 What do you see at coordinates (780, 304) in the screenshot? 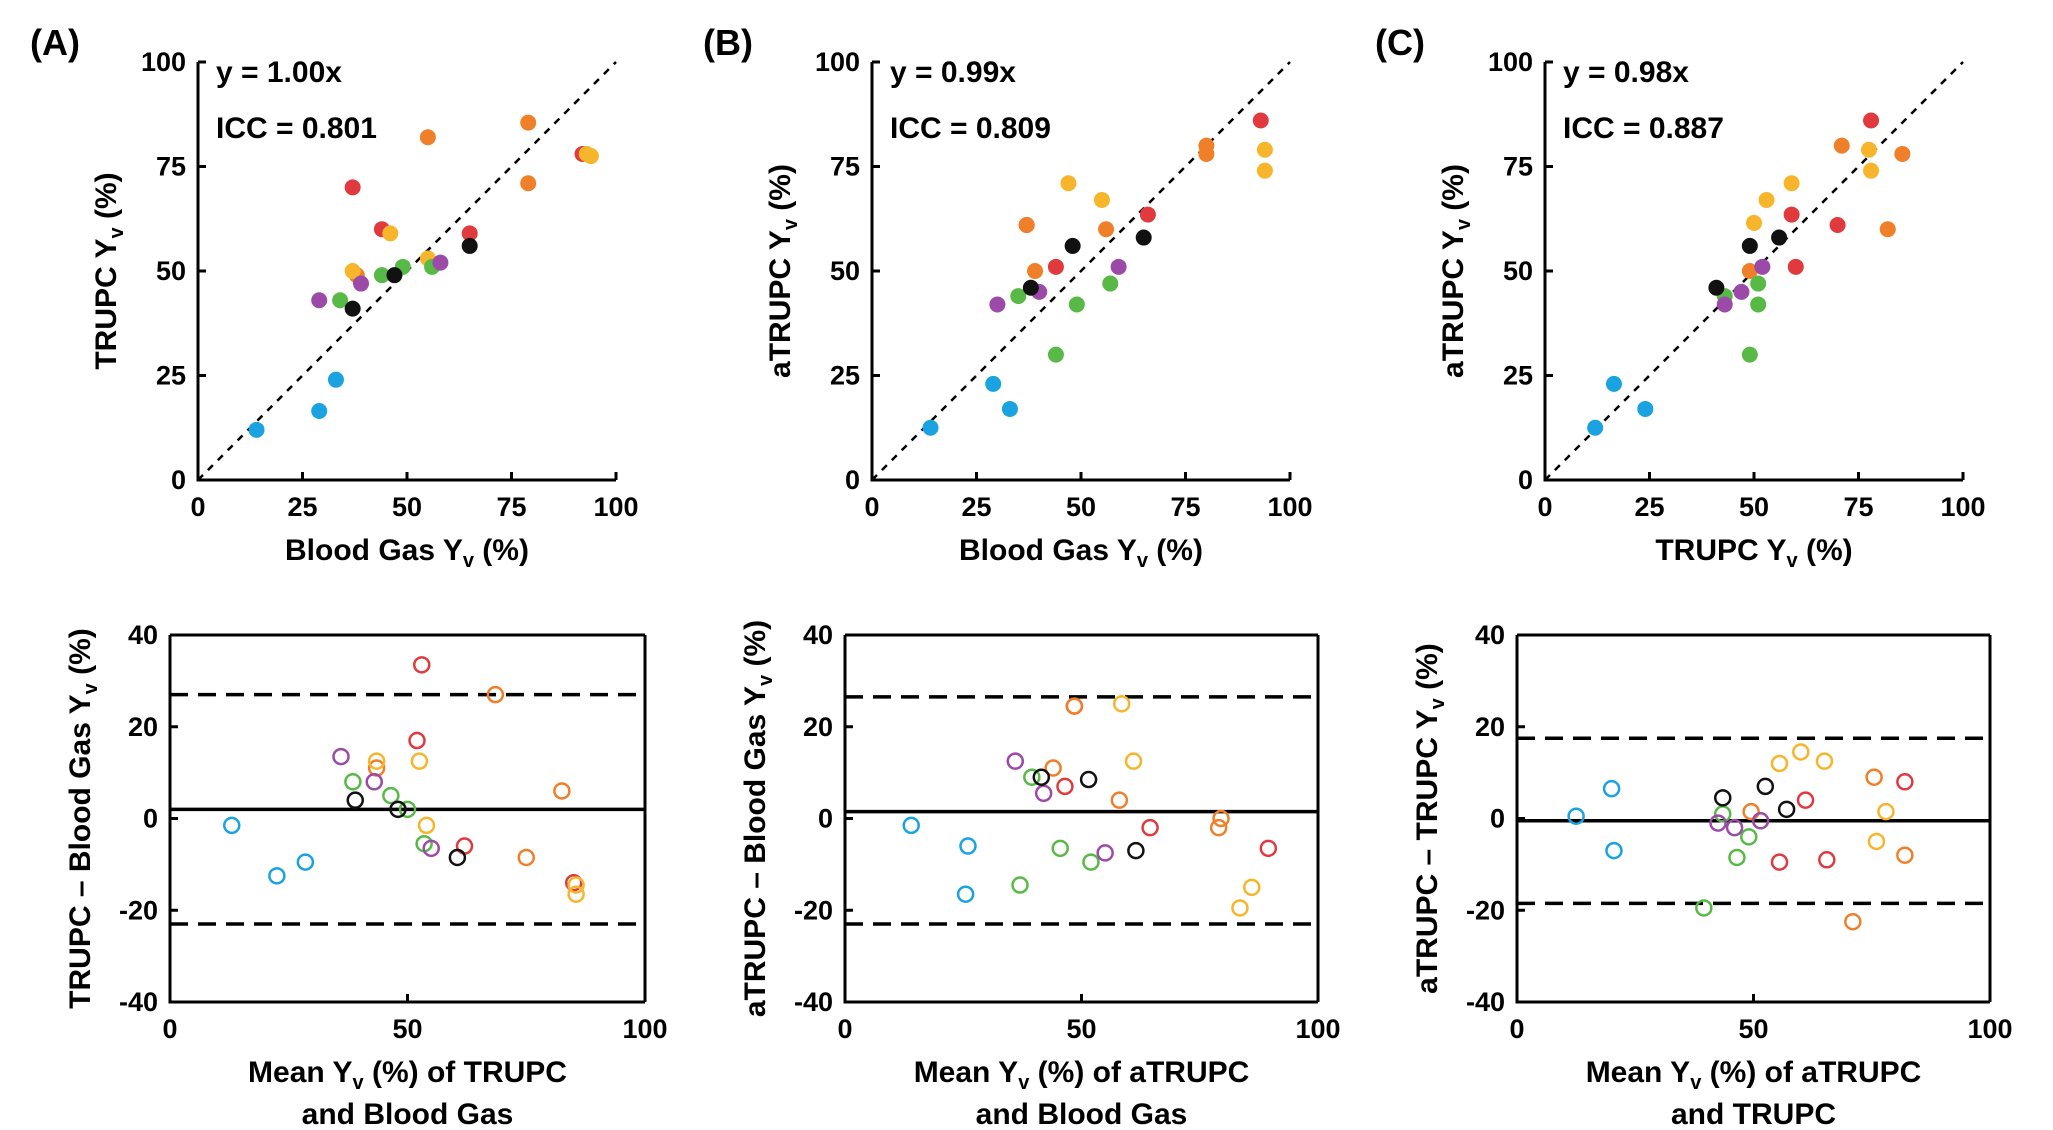
I see `y-axis-label-main: aTRUPC Y` at bounding box center [780, 304].